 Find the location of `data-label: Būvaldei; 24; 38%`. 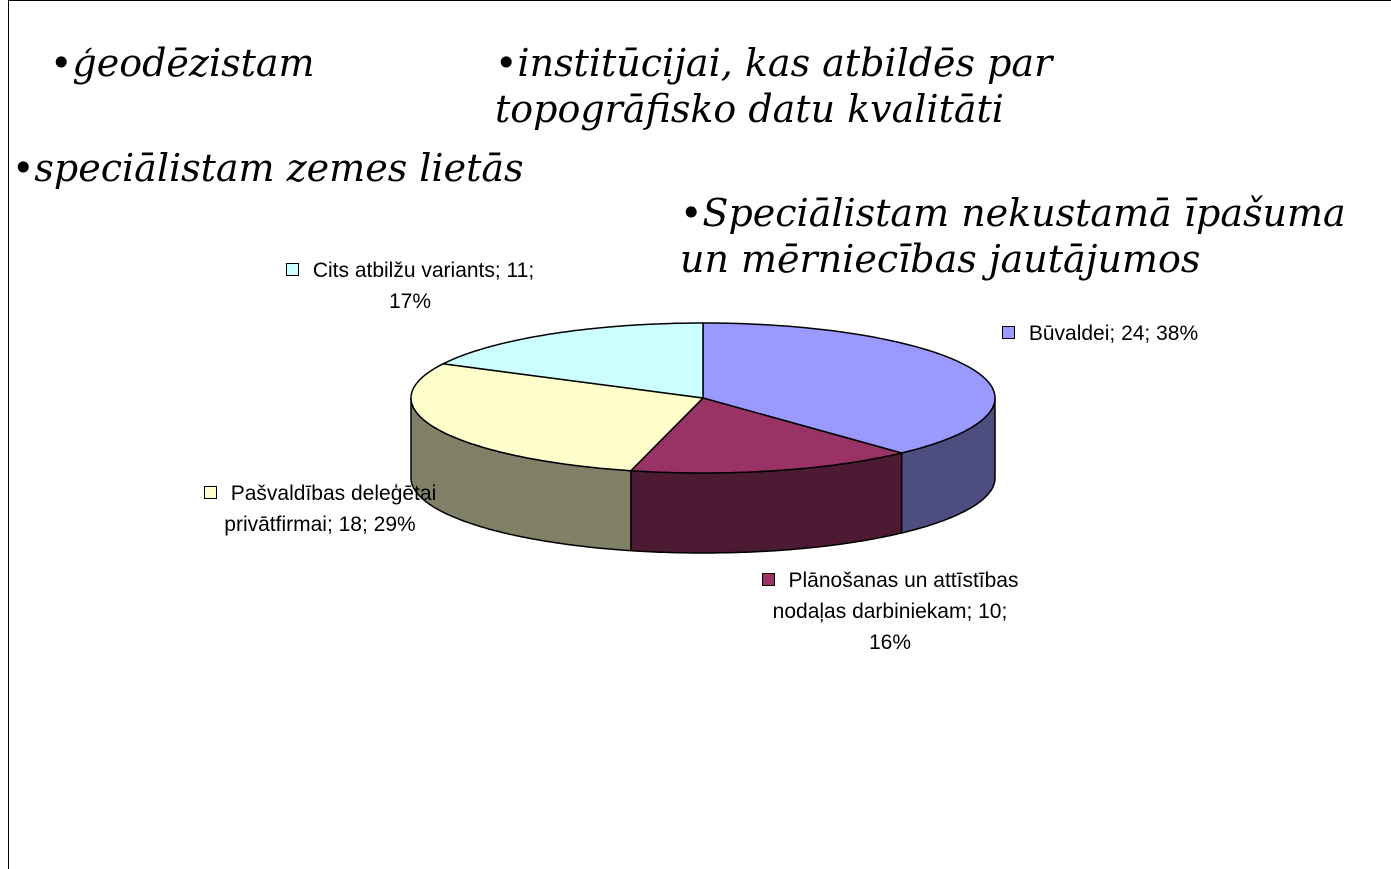

data-label: Būvaldei; 24; 38% is located at coordinates (1100, 333).